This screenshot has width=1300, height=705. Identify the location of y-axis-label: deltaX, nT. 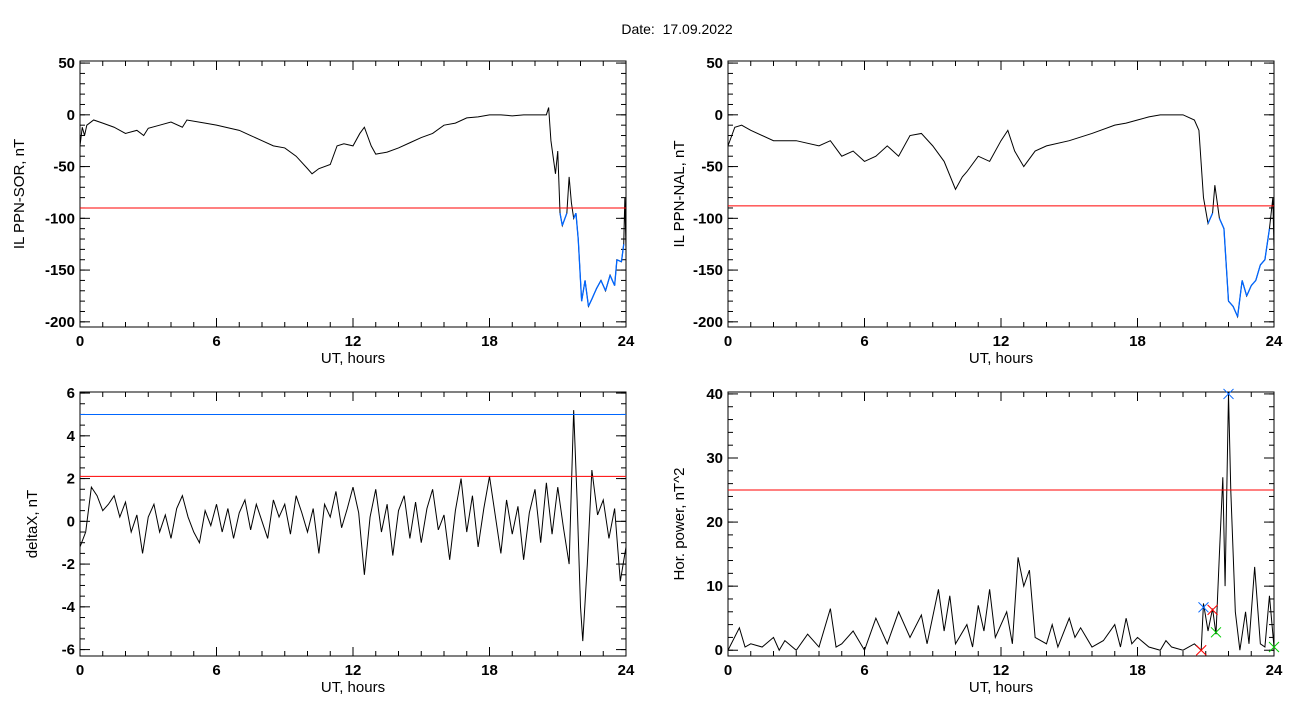
(32, 524).